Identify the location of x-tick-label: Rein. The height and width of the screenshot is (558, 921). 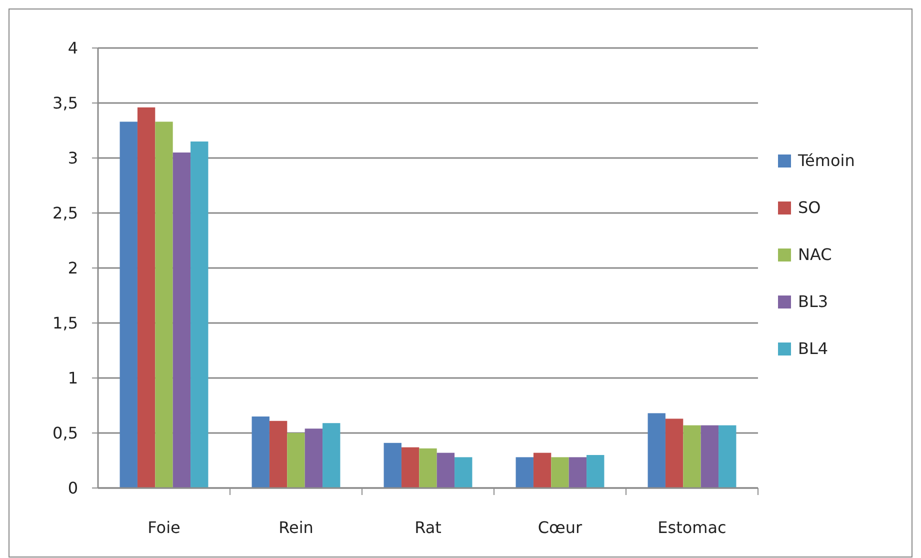
(296, 527).